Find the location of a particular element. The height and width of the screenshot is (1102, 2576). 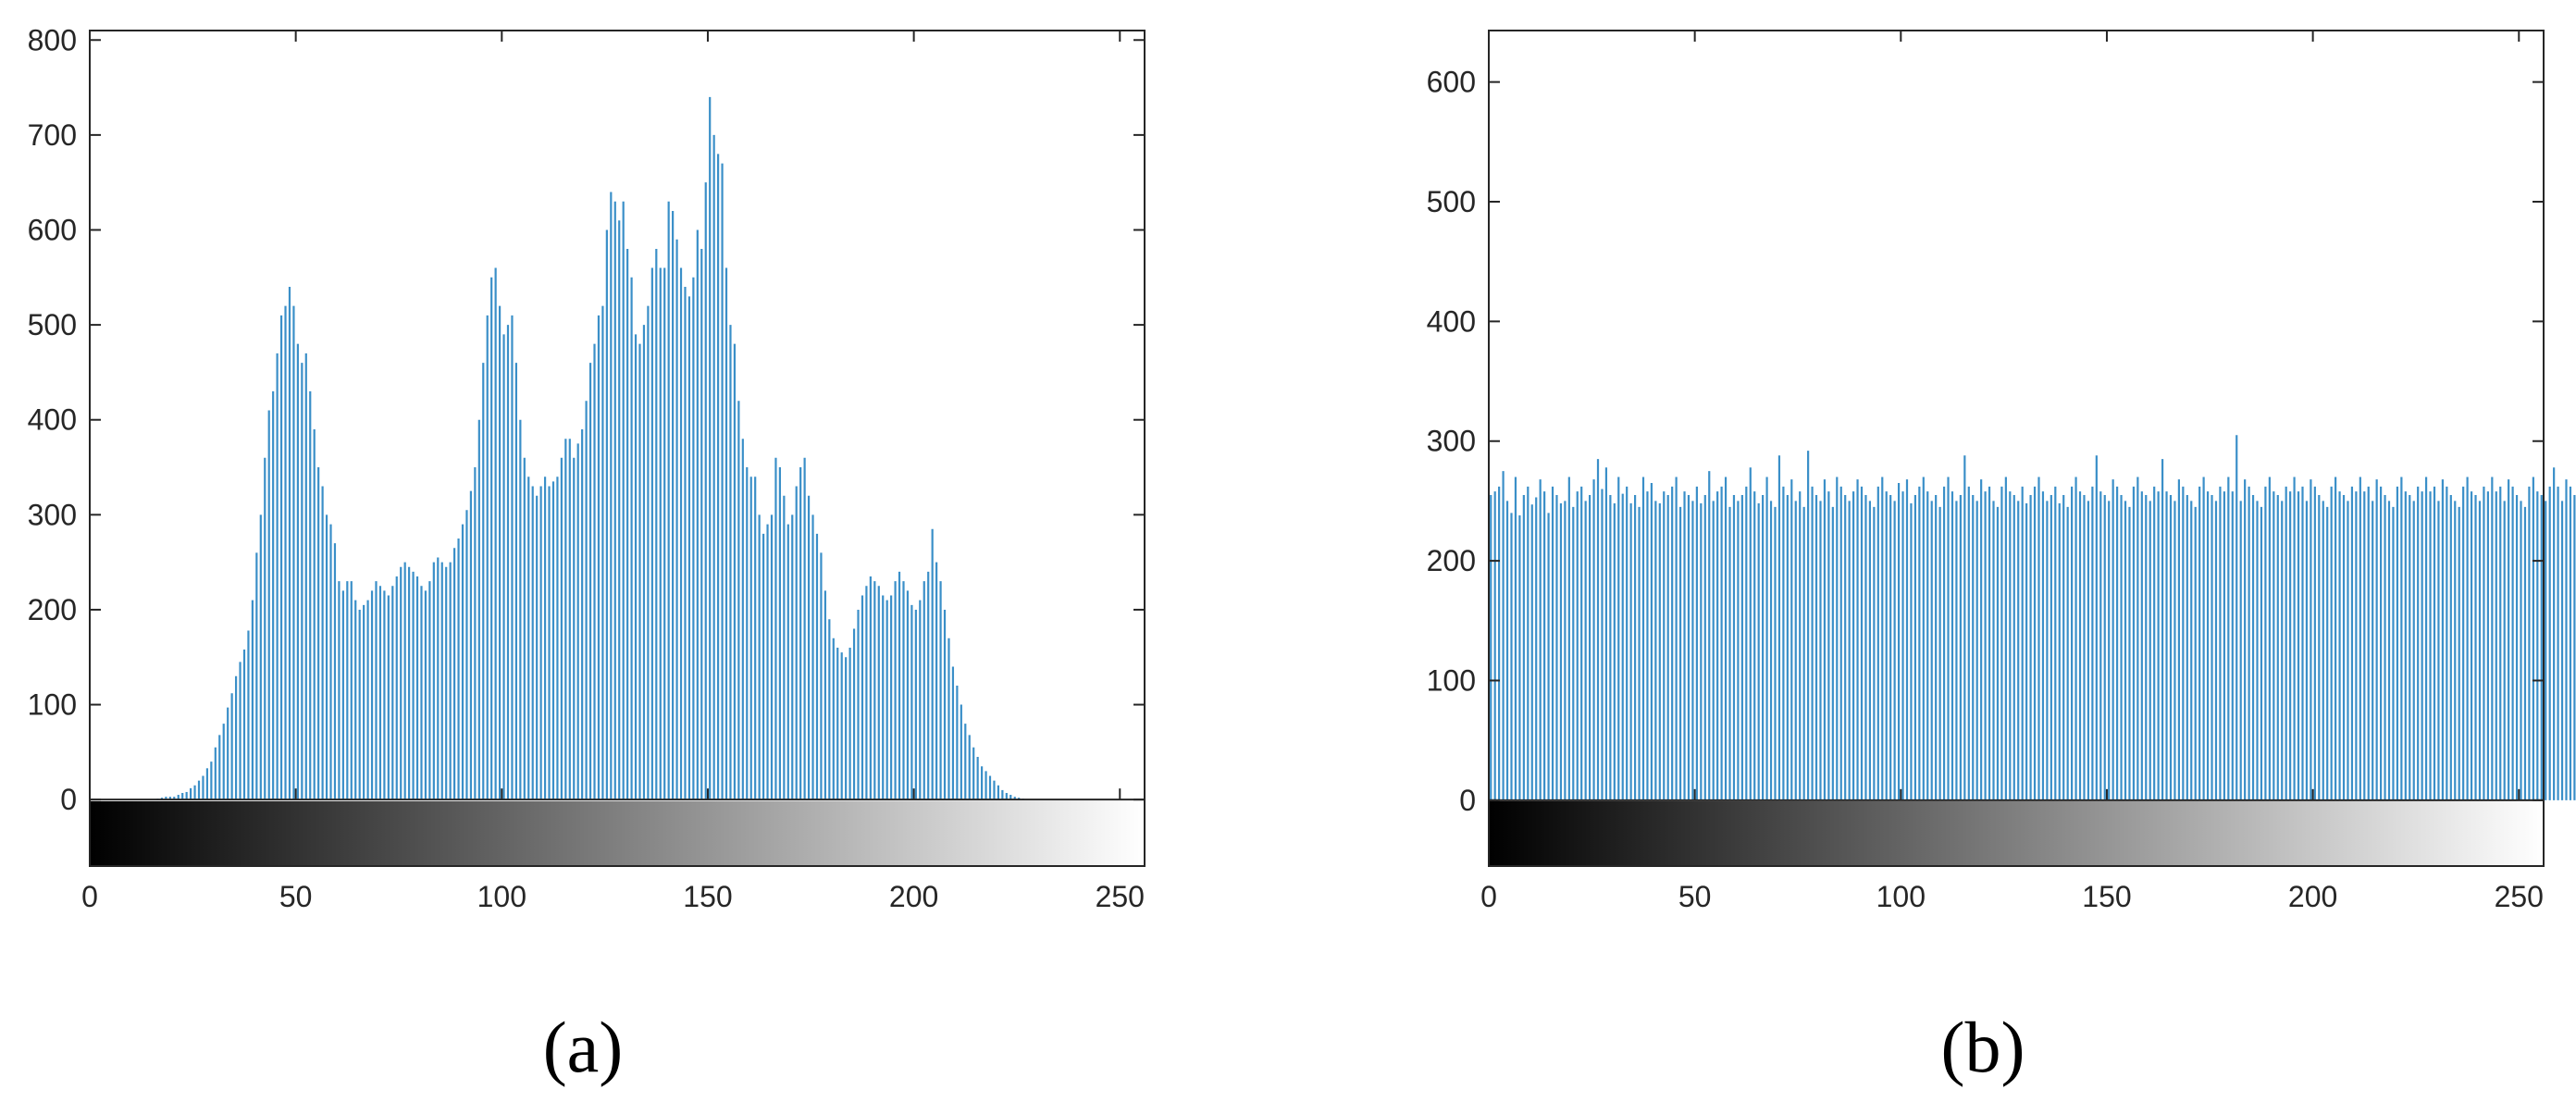

y-tick-label: 800 is located at coordinates (52, 39).